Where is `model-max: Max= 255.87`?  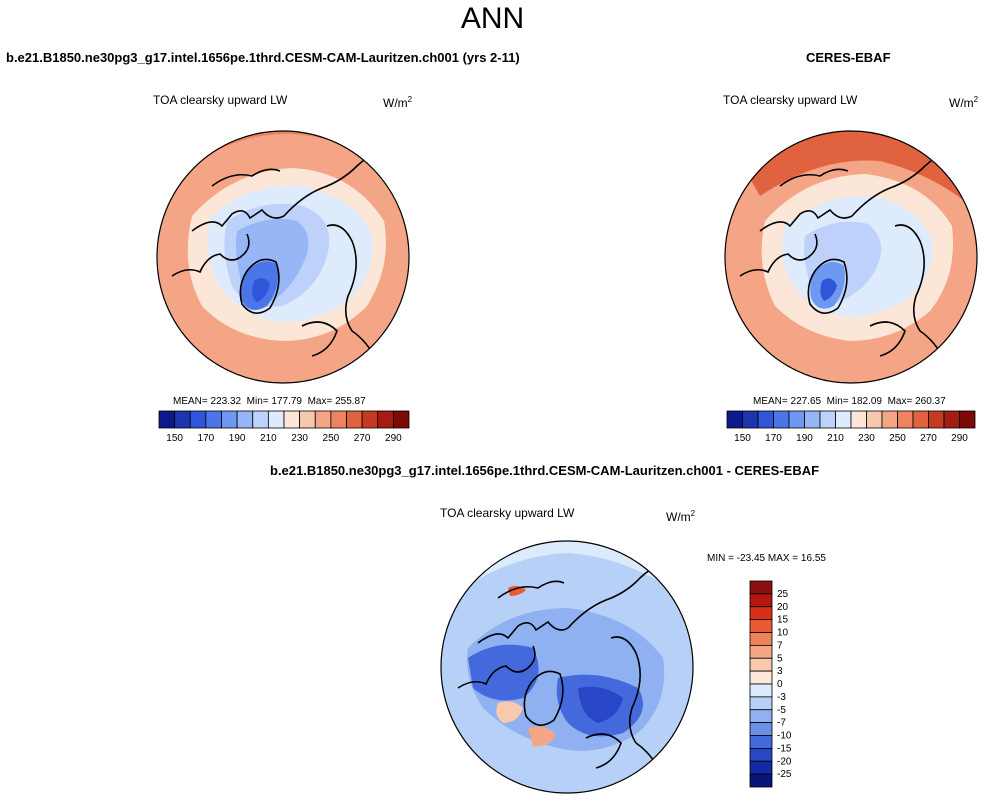
model-max: Max= 255.87 is located at coordinates (336, 401).